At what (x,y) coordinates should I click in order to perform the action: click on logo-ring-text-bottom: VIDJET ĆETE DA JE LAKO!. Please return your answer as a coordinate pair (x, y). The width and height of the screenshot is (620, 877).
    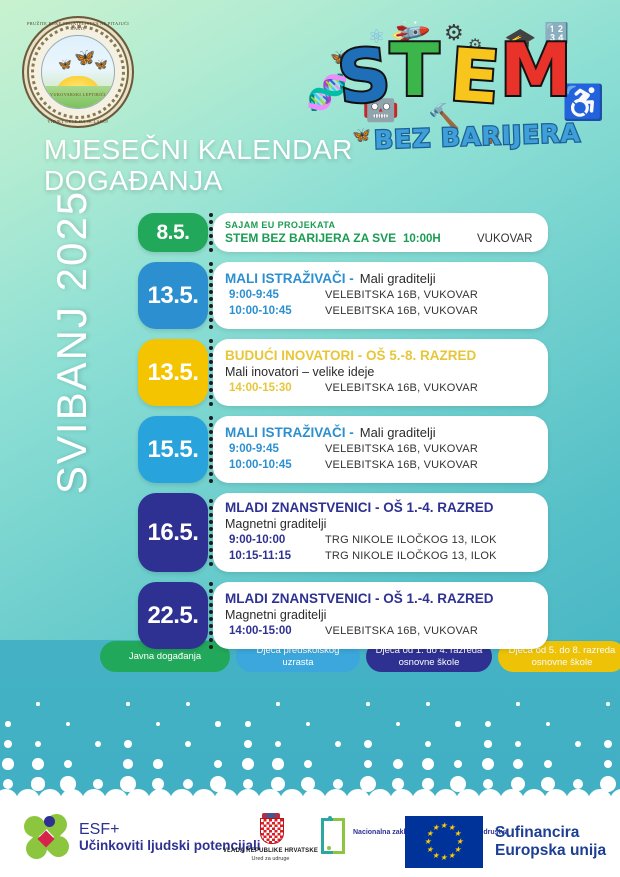
    Looking at the image, I should click on (78, 121).